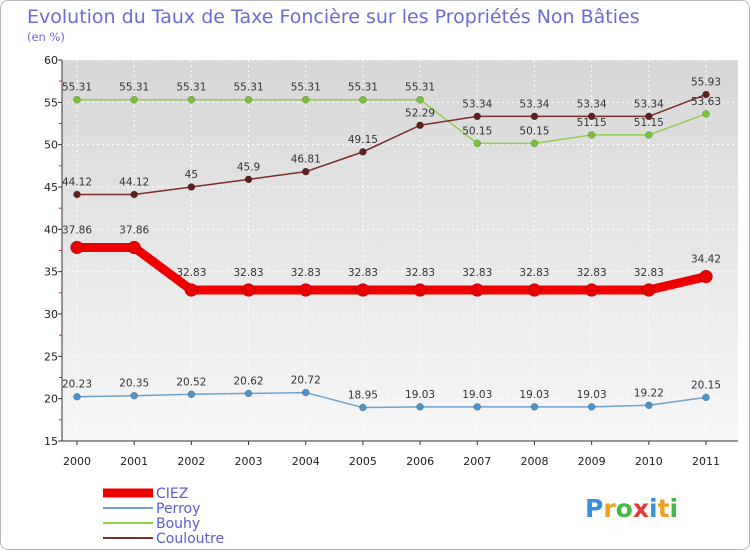 Image resolution: width=750 pixels, height=550 pixels. What do you see at coordinates (249, 273) in the screenshot?
I see `data-label-ciez-2003: 32.83` at bounding box center [249, 273].